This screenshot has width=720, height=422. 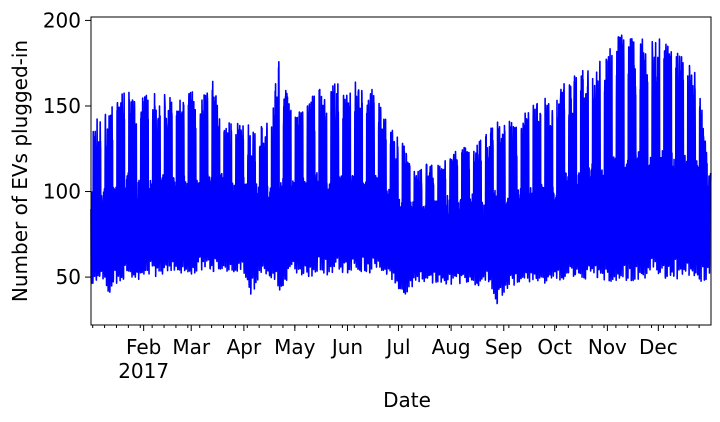 I want to click on y-tick-label: 50, so click(x=68, y=277).